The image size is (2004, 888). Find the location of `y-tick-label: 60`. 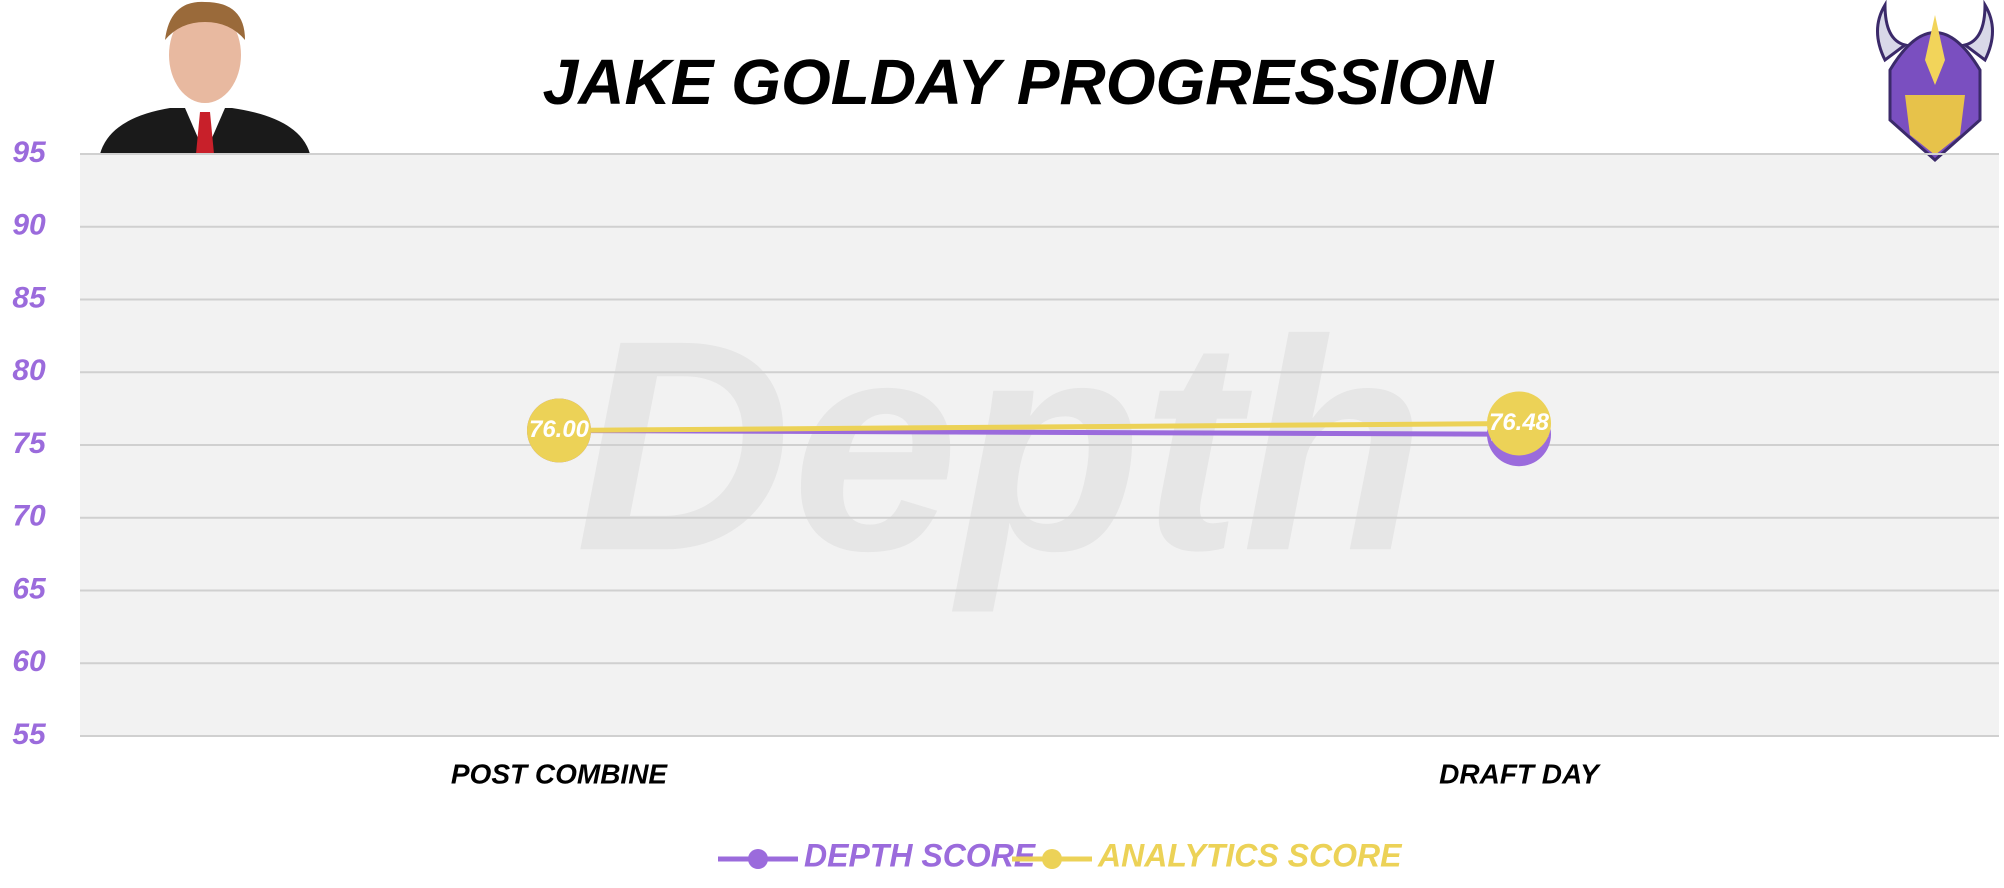

y-tick-label: 60 is located at coordinates (29, 661).